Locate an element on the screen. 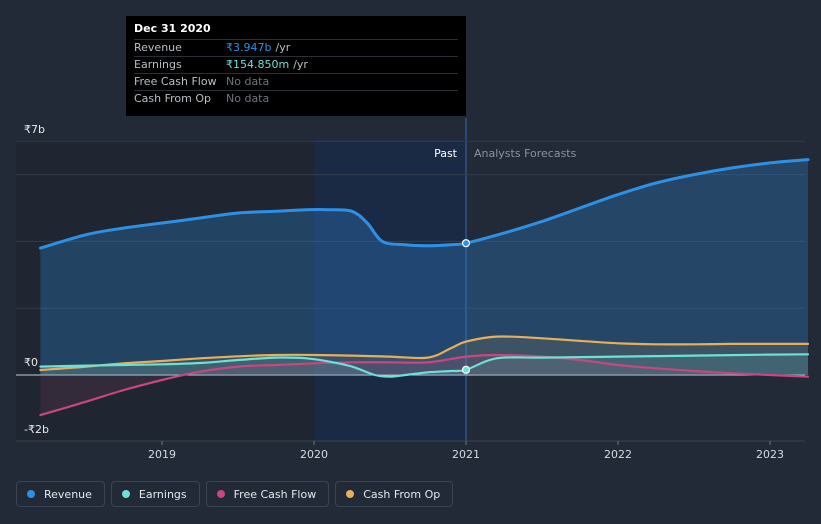 The width and height of the screenshot is (821, 524). forecast-label: Analysts Forecasts is located at coordinates (525, 153).